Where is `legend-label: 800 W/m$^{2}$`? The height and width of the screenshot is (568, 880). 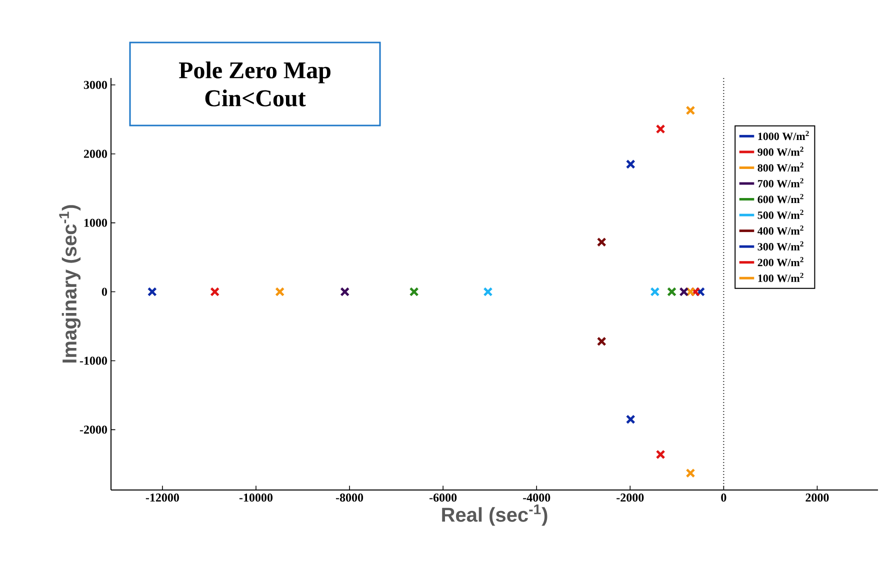 legend-label: 800 W/m$^{2}$ is located at coordinates (781, 167).